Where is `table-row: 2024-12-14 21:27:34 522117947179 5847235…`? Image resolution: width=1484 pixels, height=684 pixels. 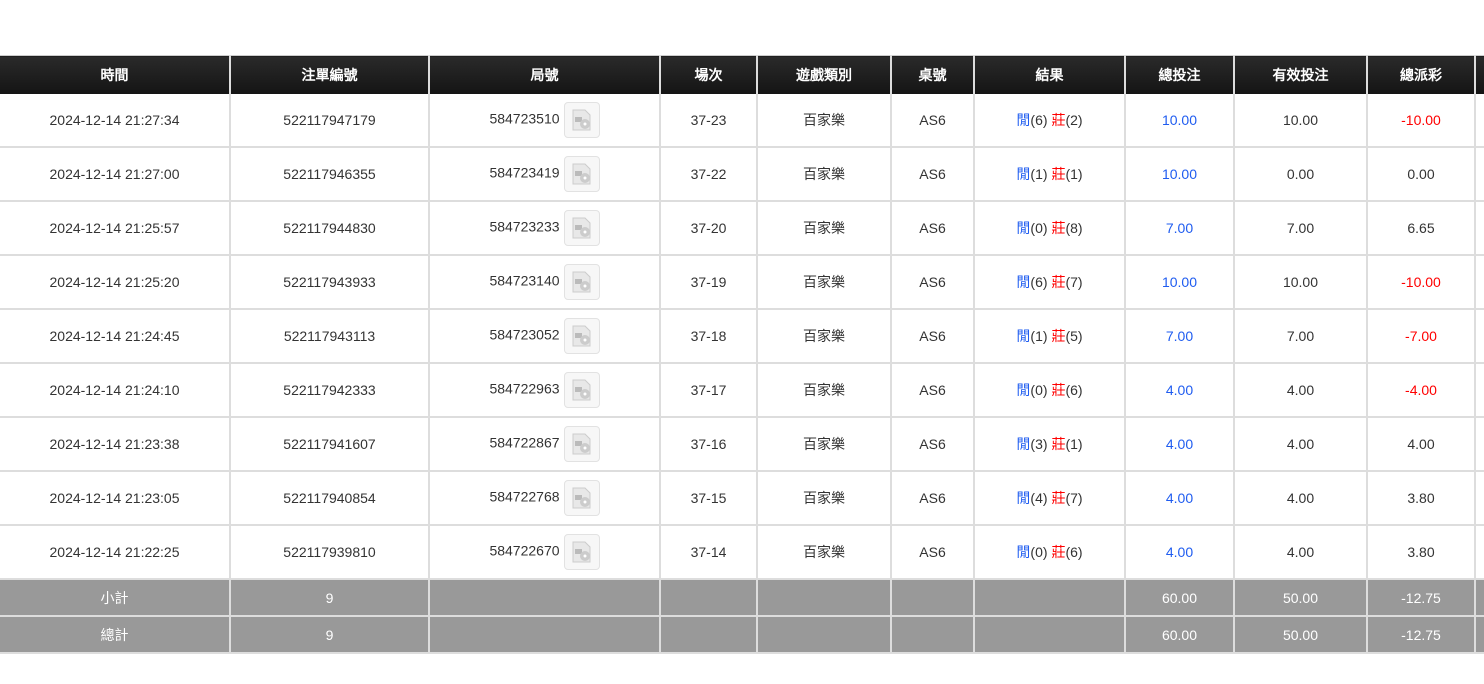 table-row: 2024-12-14 21:27:34 522117947179 5847235… is located at coordinates (742, 121).